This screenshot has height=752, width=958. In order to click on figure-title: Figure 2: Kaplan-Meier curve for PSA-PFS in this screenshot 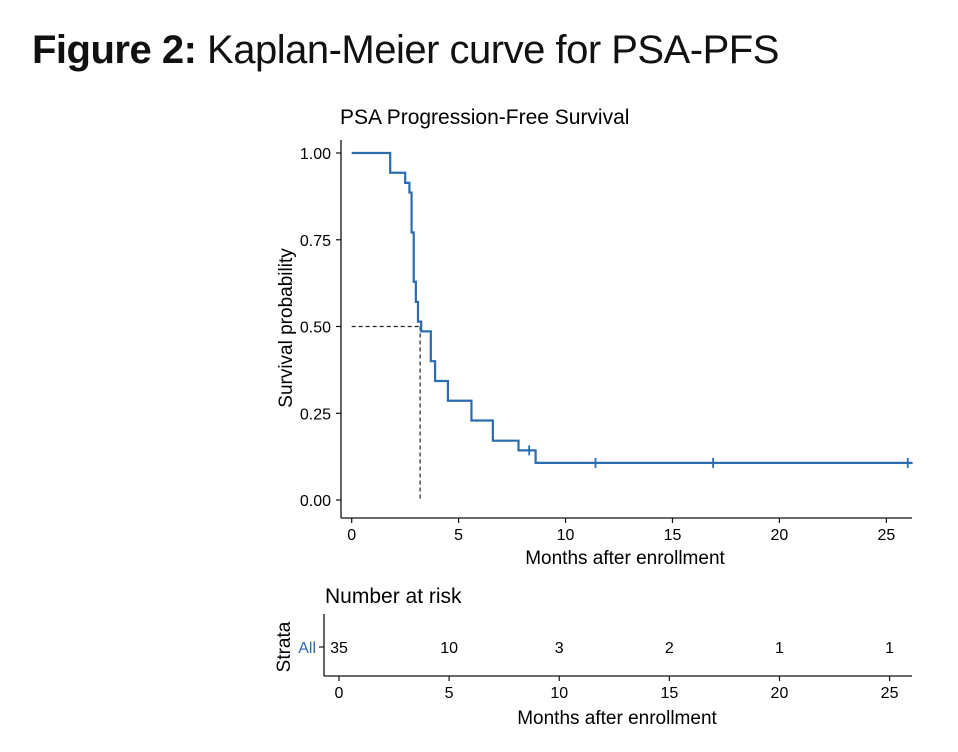, I will do `click(405, 50)`.